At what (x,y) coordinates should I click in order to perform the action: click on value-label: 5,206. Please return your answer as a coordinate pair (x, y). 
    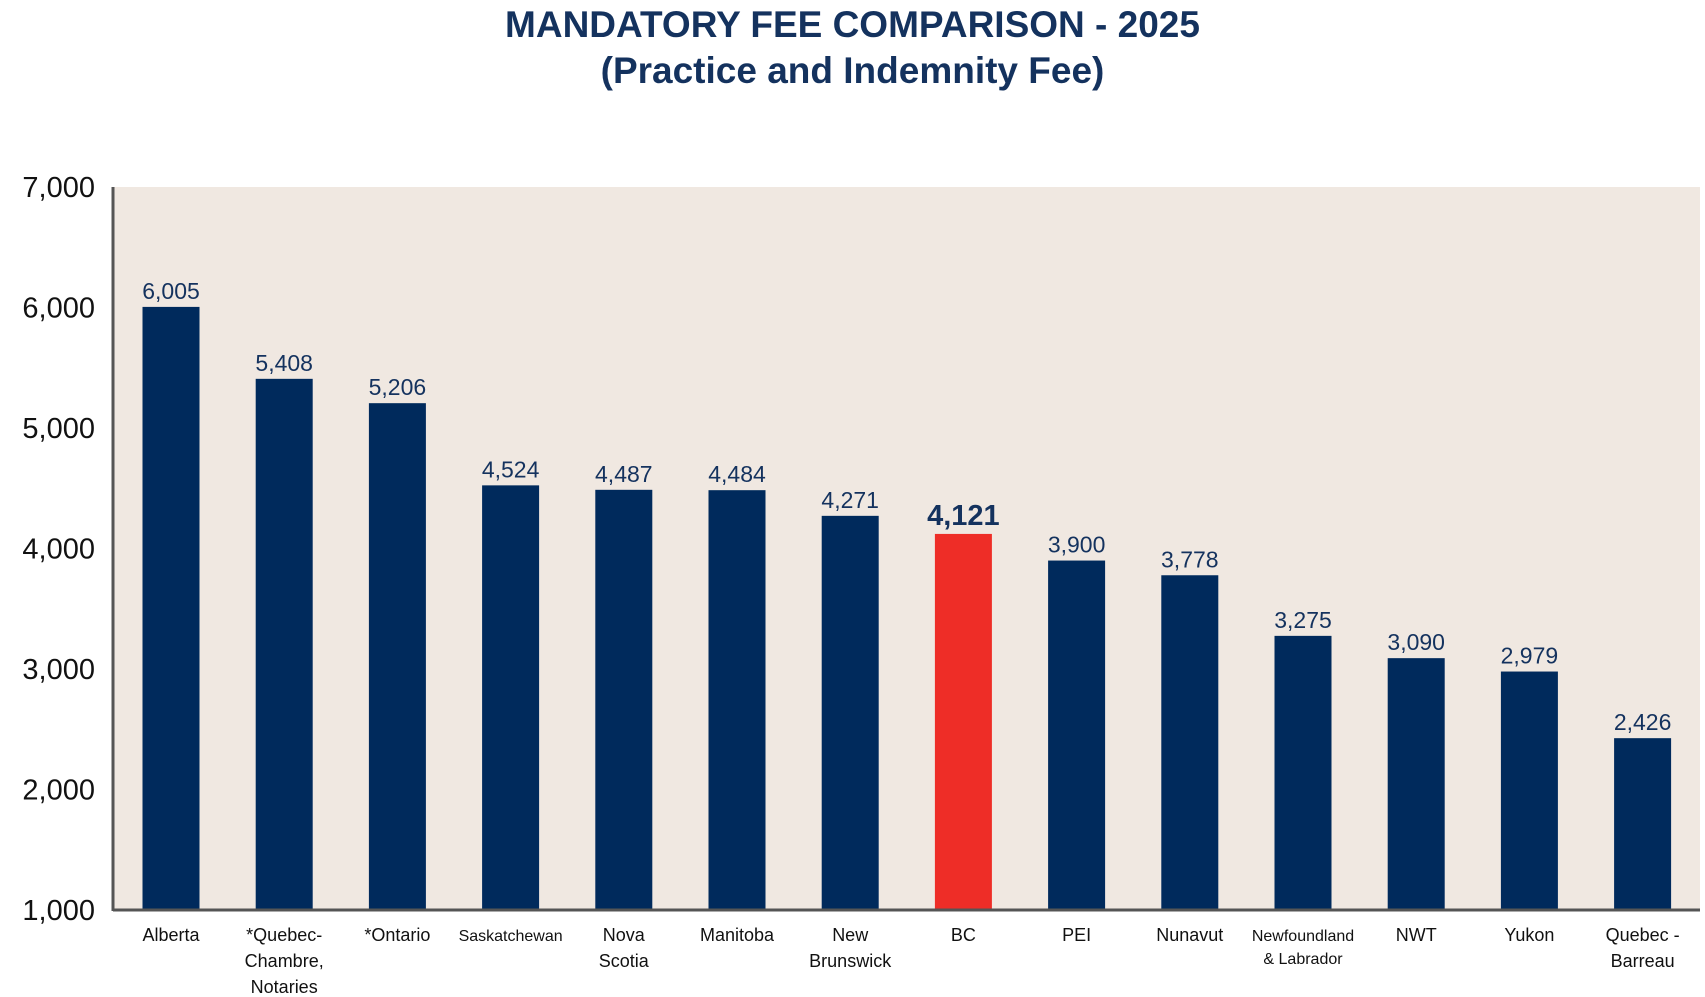
    Looking at the image, I should click on (398, 387).